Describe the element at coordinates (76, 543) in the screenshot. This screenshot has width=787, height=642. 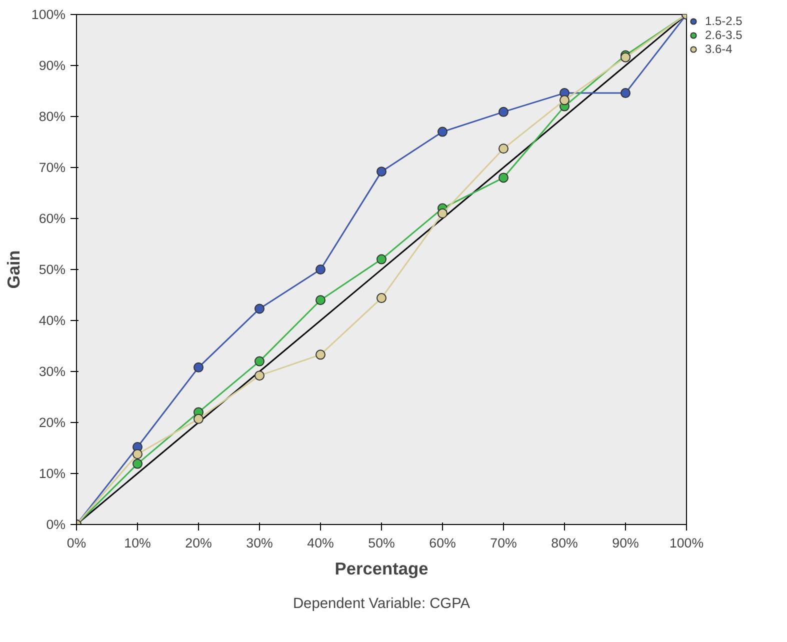
I see `x-tick-label: 0%` at that location.